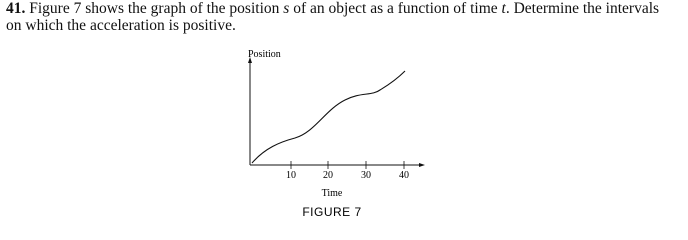 The width and height of the screenshot is (688, 240). What do you see at coordinates (331, 212) in the screenshot?
I see `figure-caption: FIGURE 7` at bounding box center [331, 212].